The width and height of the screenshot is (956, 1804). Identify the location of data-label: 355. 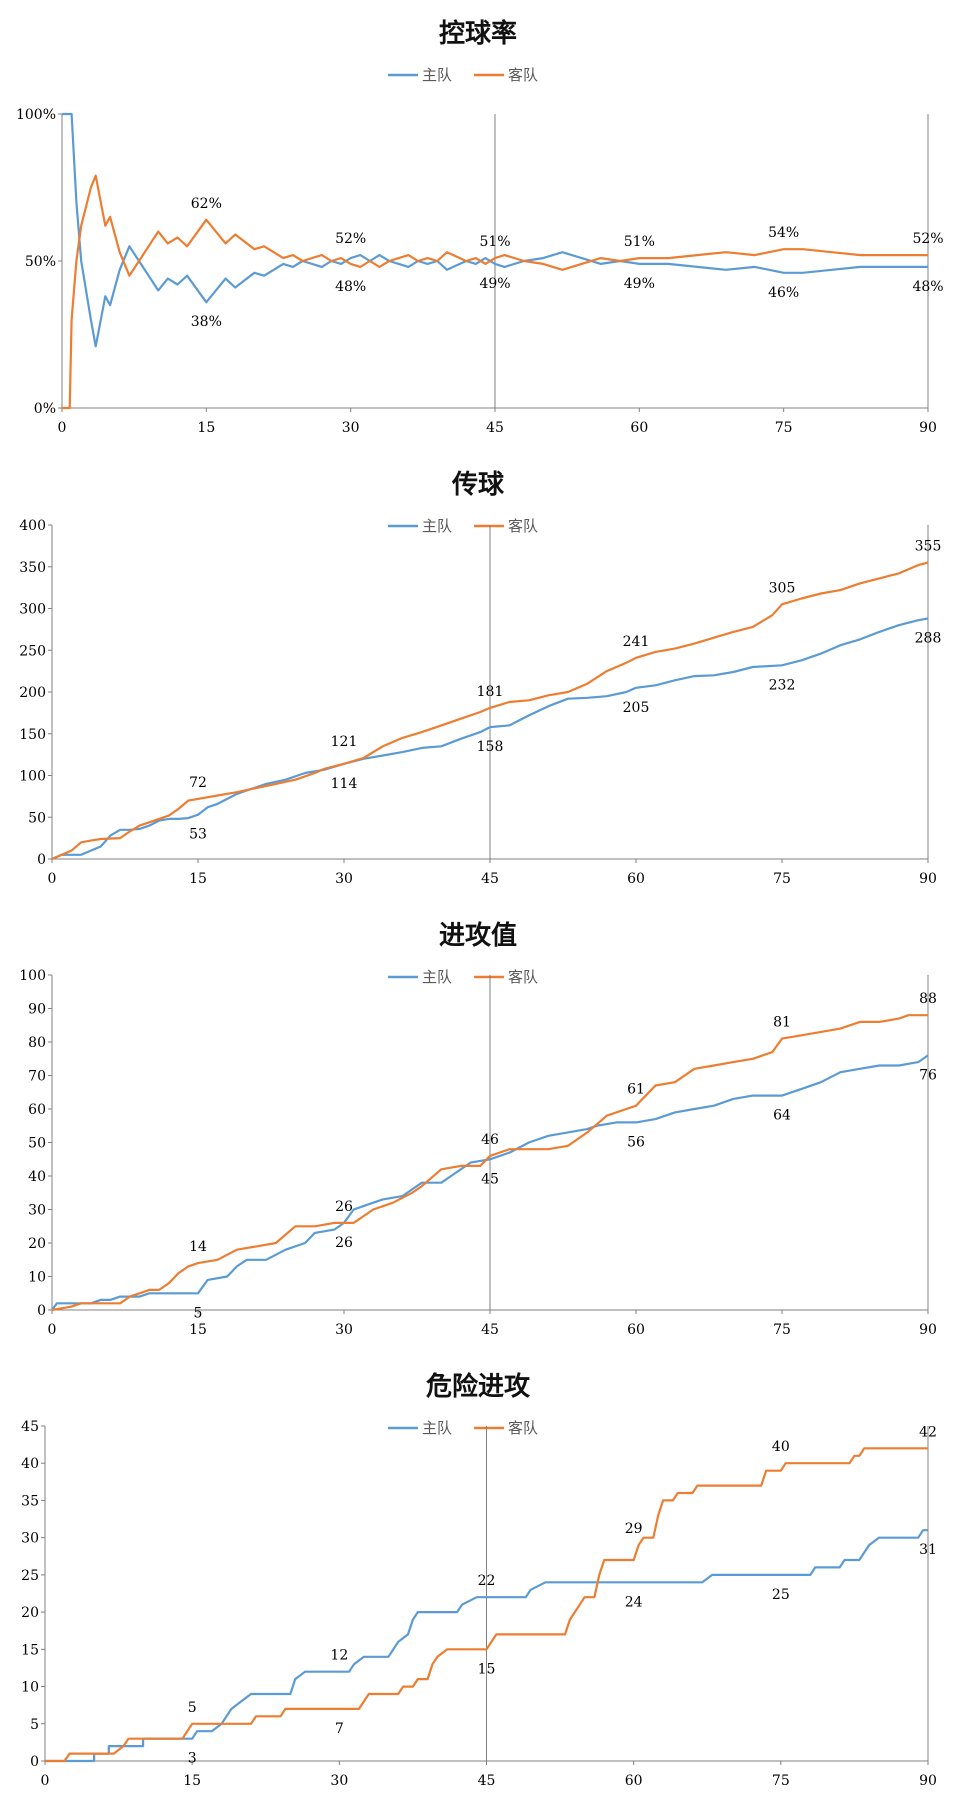
(928, 547).